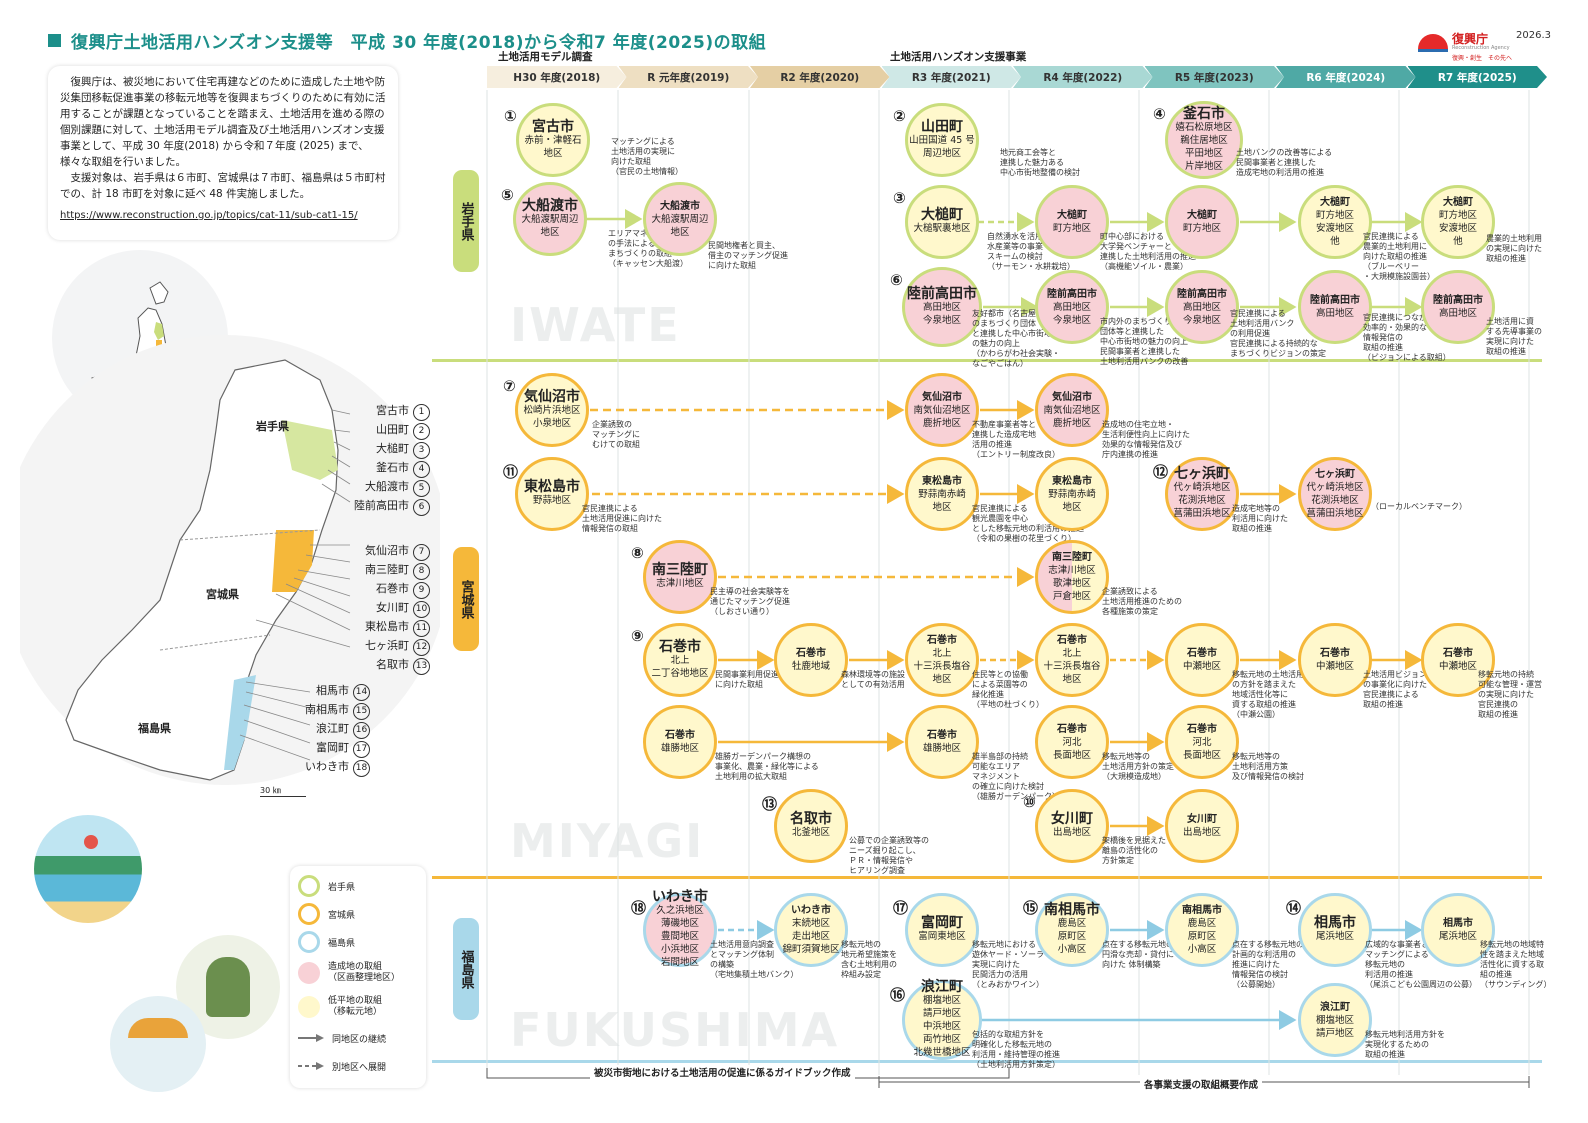  What do you see at coordinates (680, 219) in the screenshot?
I see `project-node-ofunato2: 大船渡市 大船渡駅周辺 地区` at bounding box center [680, 219].